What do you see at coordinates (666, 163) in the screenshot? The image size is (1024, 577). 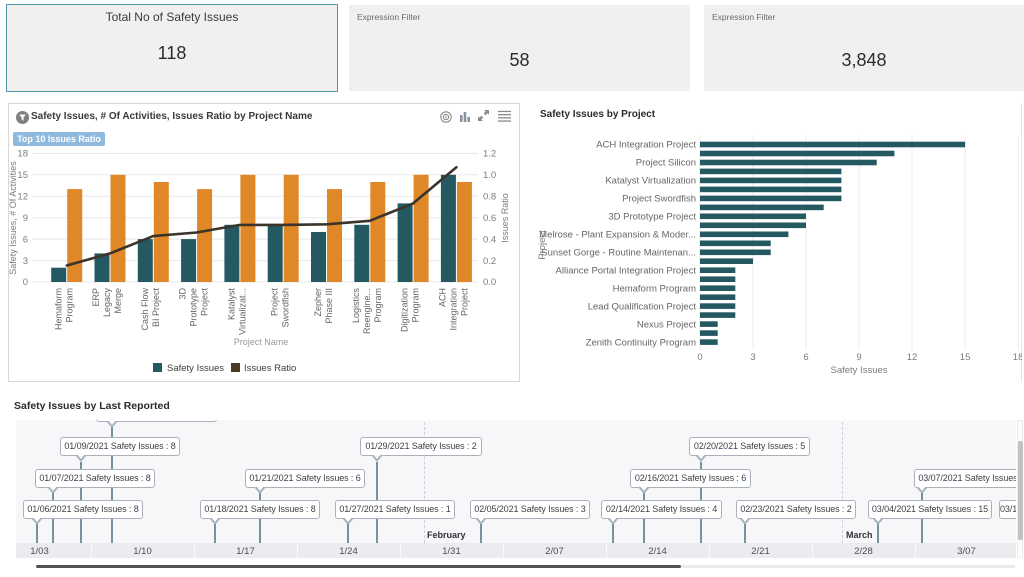 I see `svg-text: Project Silicon` at bounding box center [666, 163].